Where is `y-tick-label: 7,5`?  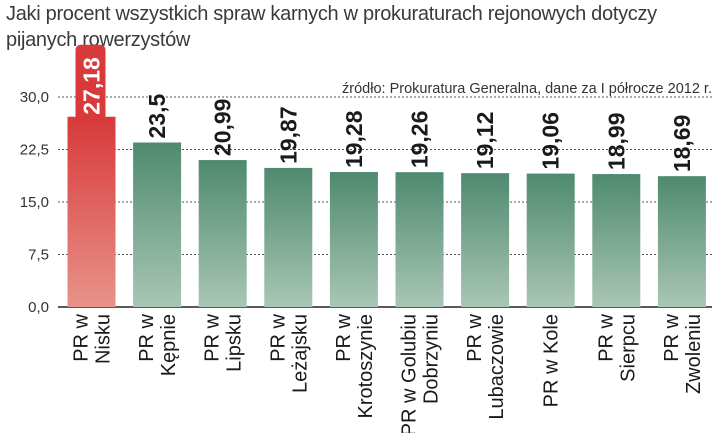
y-tick-label: 7,5 is located at coordinates (38, 255).